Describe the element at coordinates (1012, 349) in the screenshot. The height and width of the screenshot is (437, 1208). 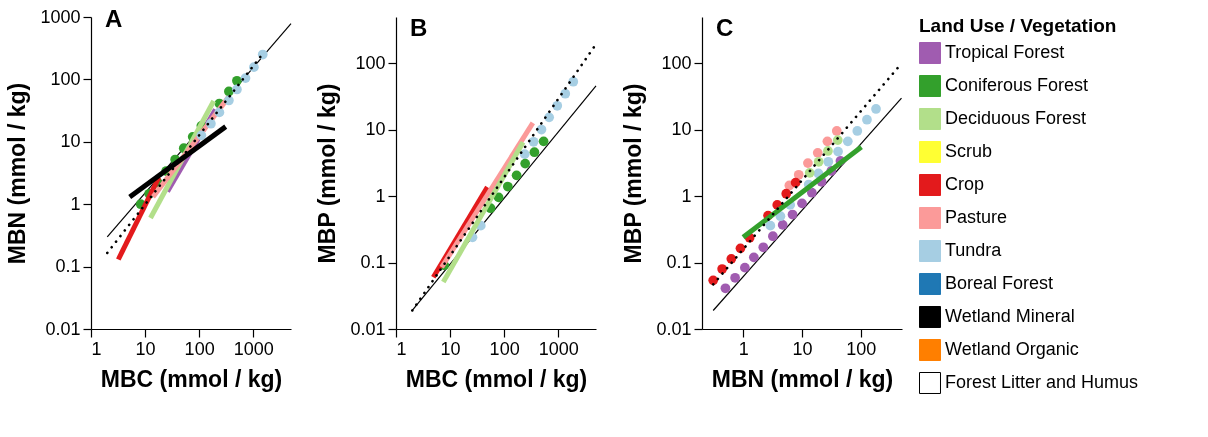
I see `legend-label: Wetland Organic` at that location.